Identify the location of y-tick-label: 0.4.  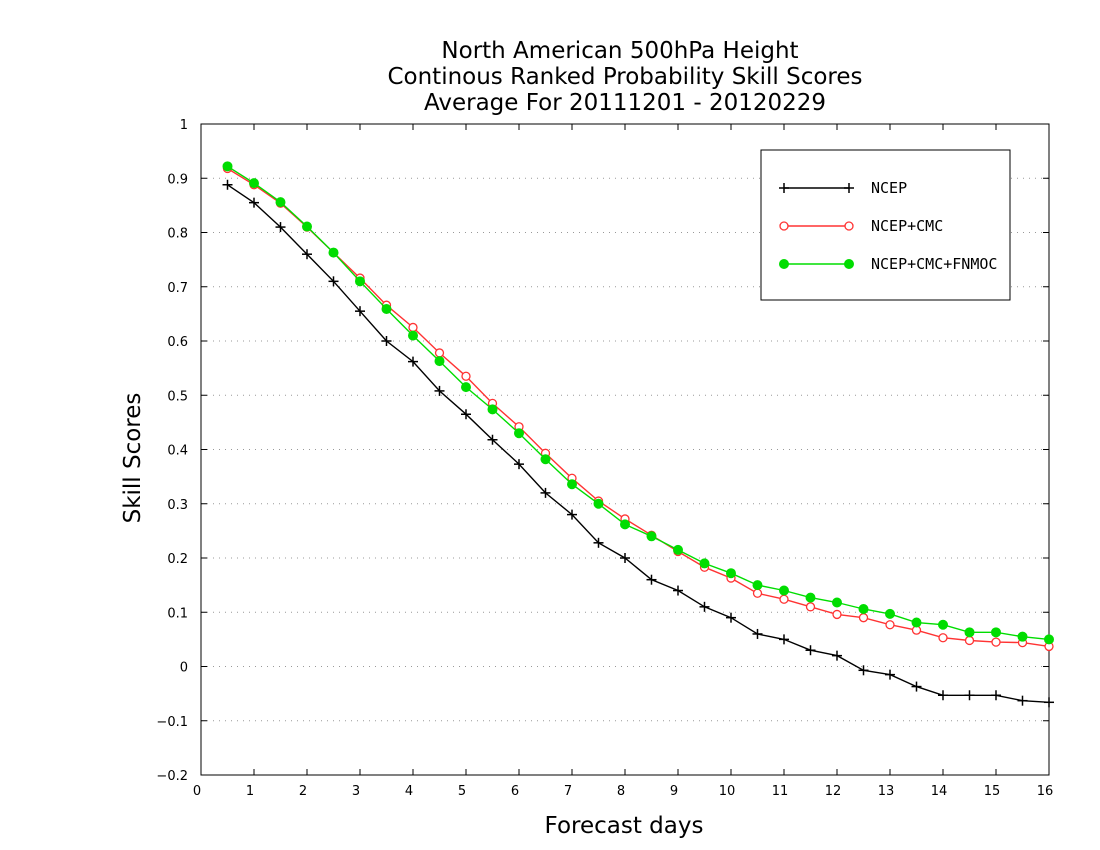
(177, 451).